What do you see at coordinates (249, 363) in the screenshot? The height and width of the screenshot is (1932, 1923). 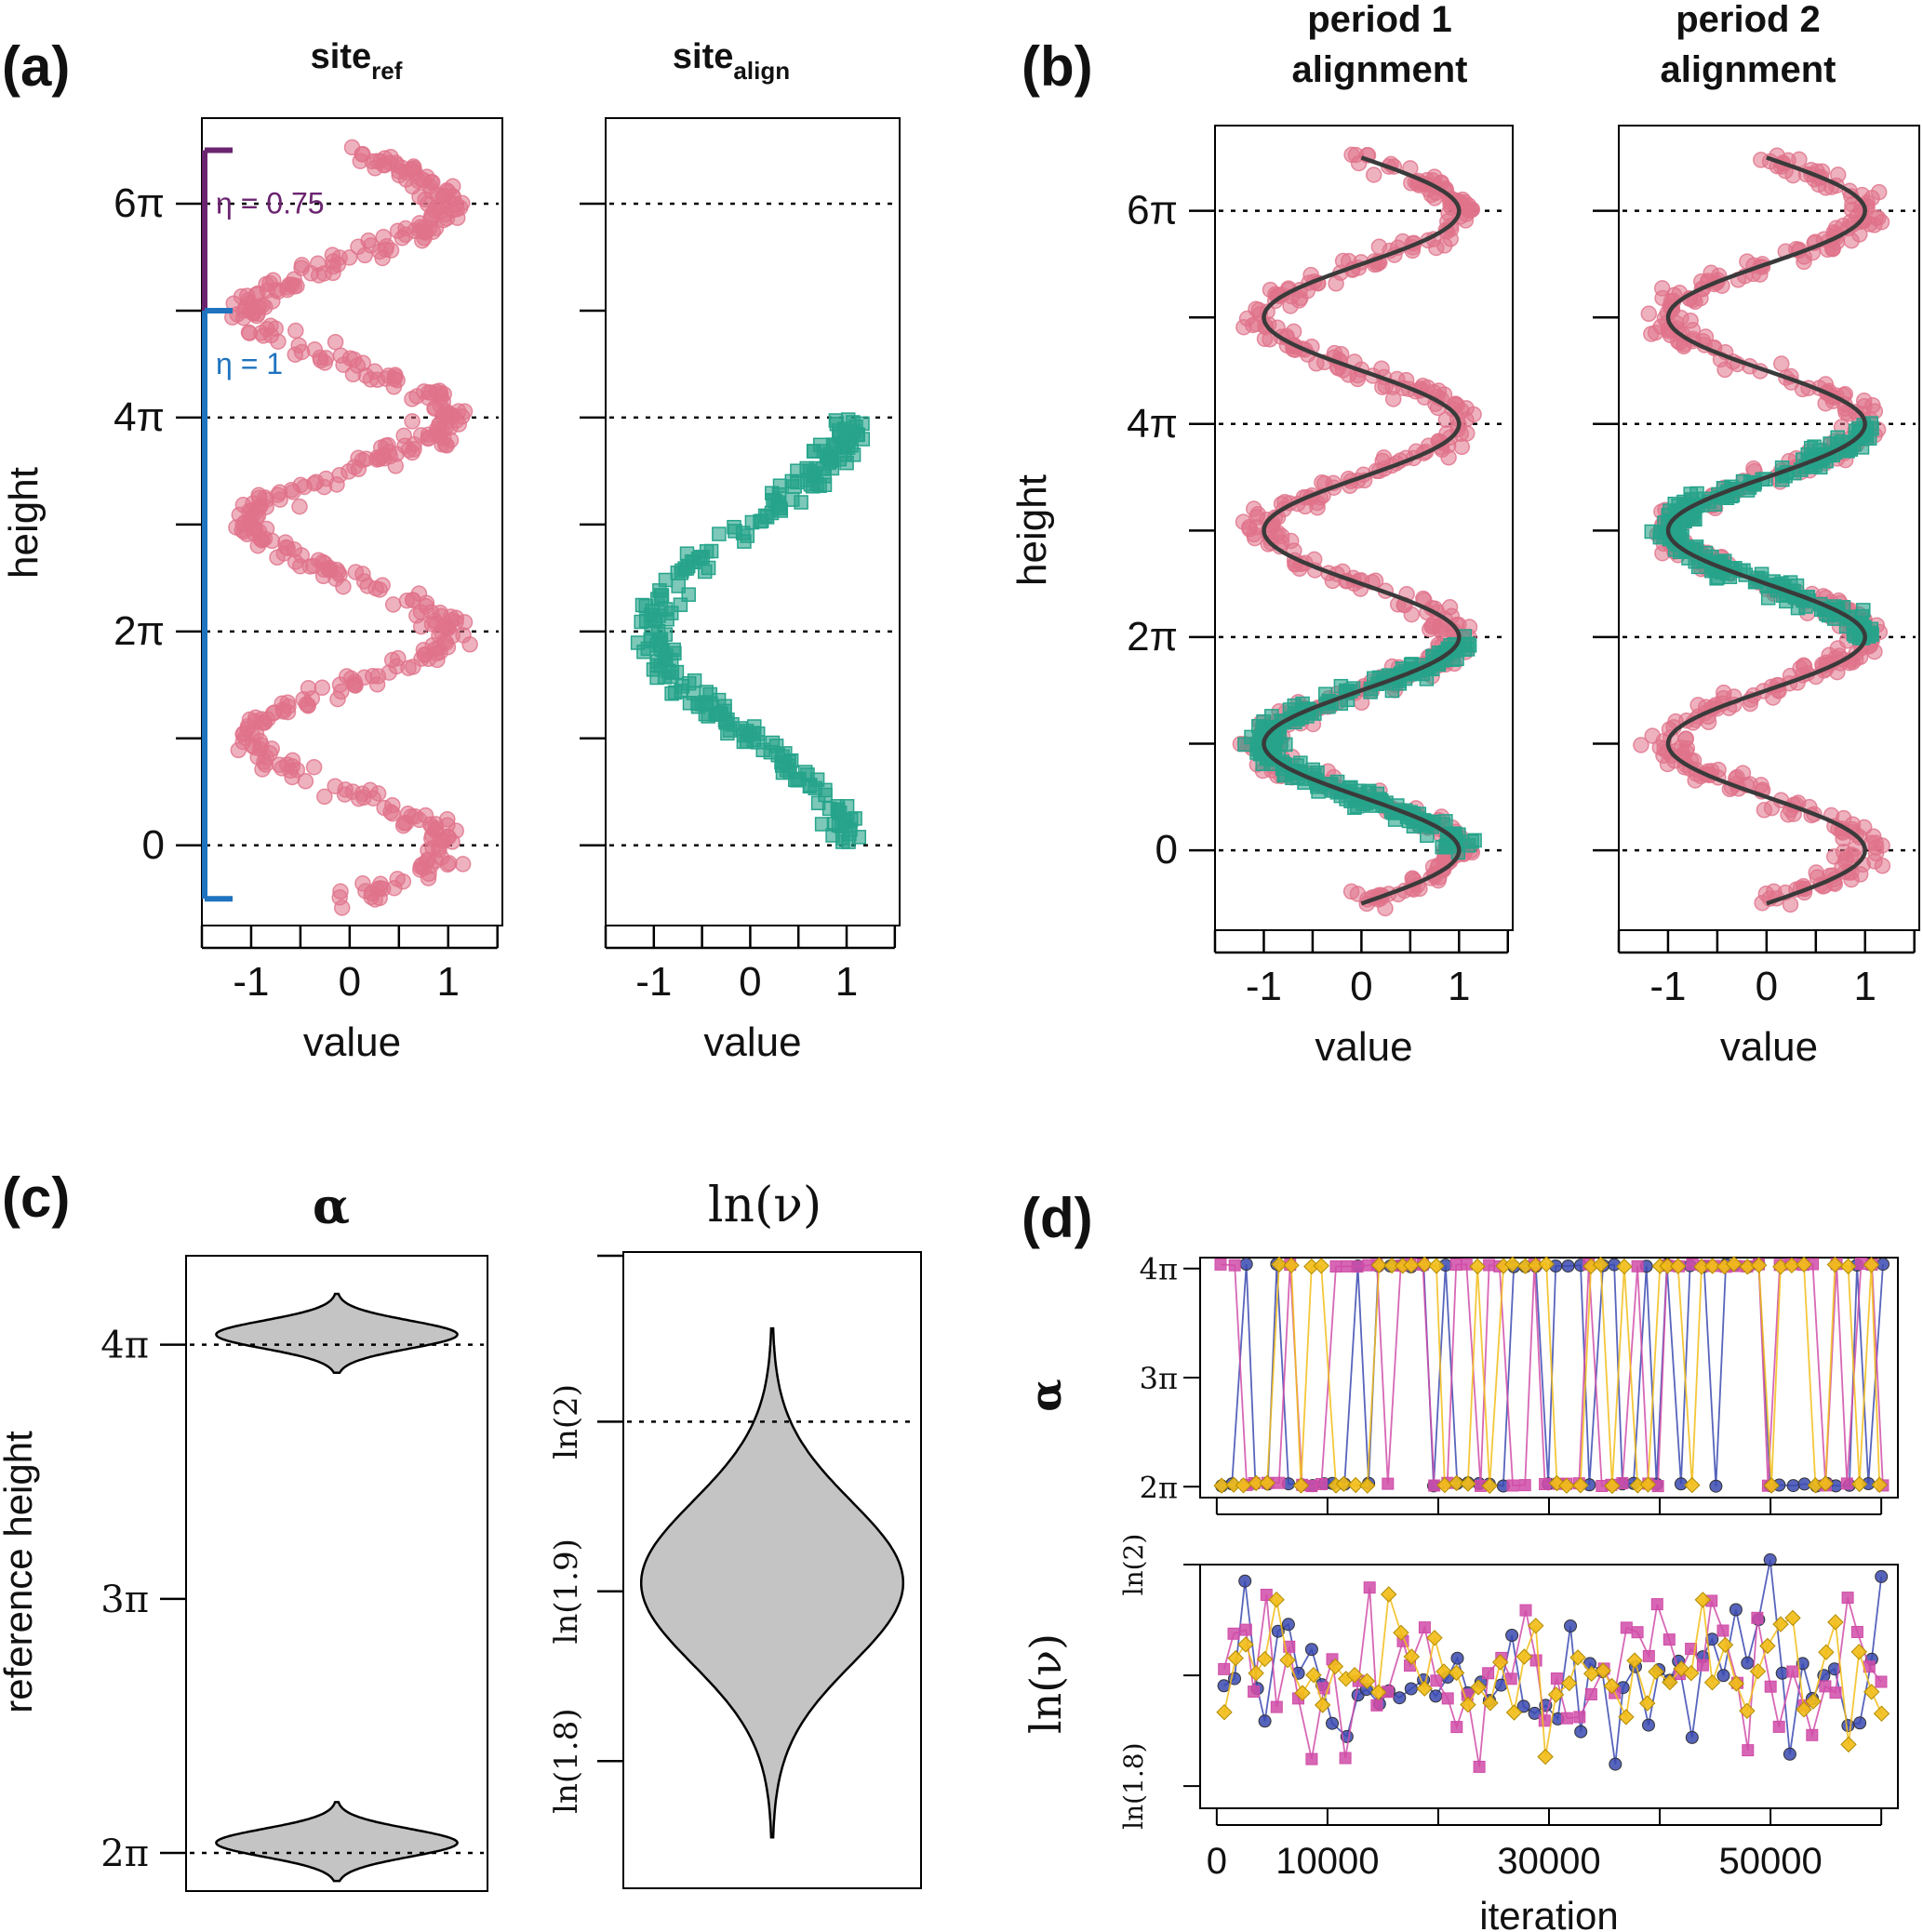 I see `eta-label: η = 1` at bounding box center [249, 363].